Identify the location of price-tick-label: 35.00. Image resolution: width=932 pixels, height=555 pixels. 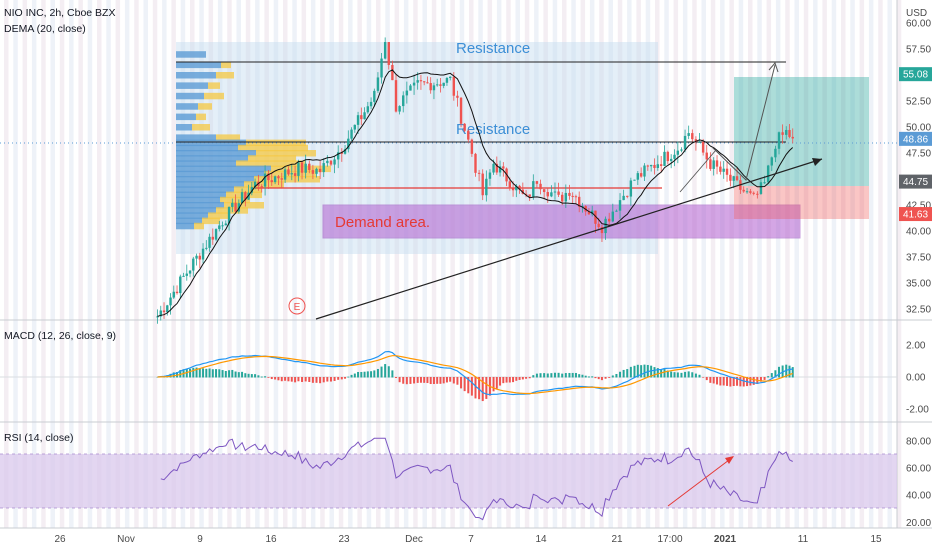
(918, 284).